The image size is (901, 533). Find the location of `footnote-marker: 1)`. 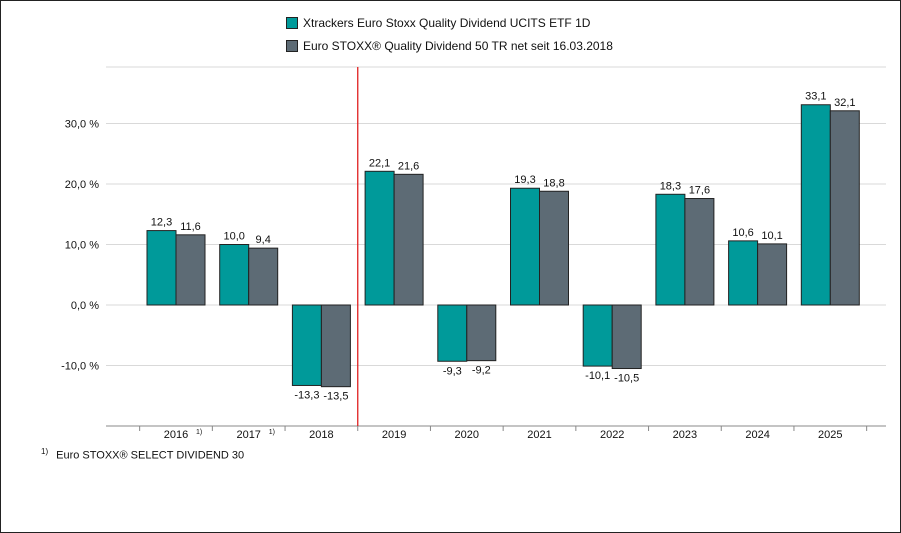

footnote-marker: 1) is located at coordinates (45, 451).